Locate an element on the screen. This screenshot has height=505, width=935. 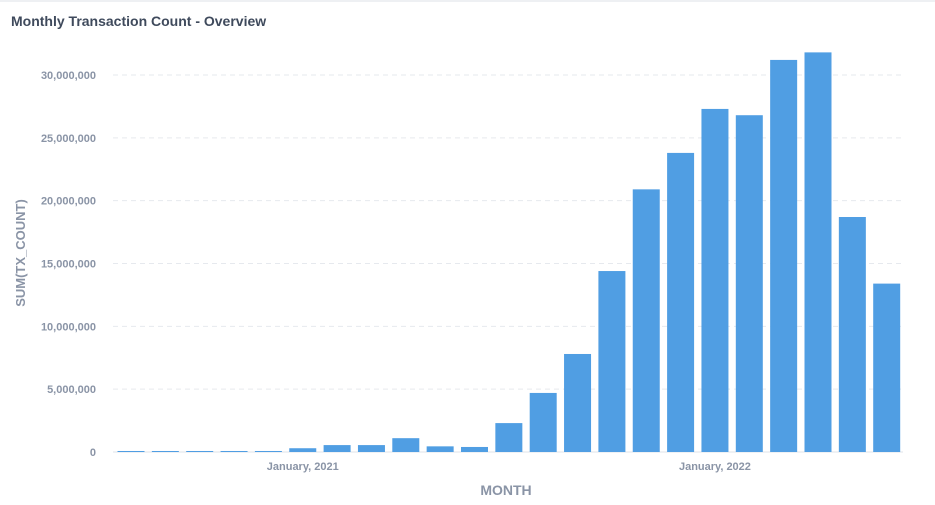
y-tick-label: 10,000,000 is located at coordinates (68, 327).